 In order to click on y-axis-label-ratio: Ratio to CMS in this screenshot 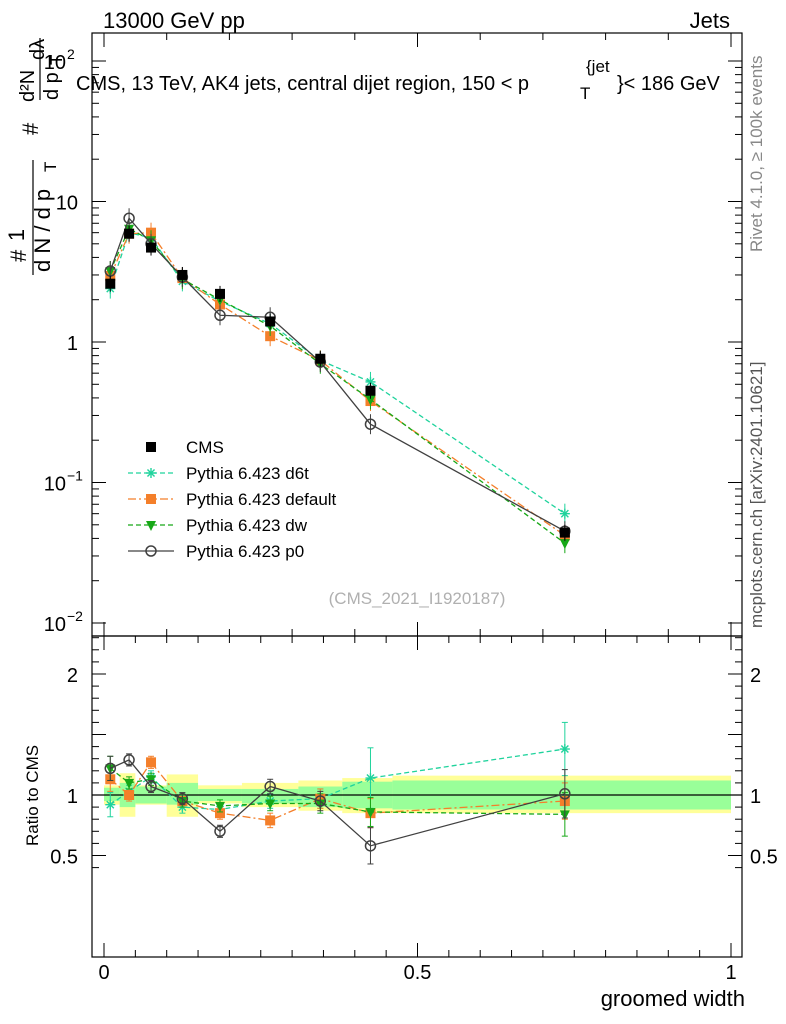, I will do `click(32, 795)`.